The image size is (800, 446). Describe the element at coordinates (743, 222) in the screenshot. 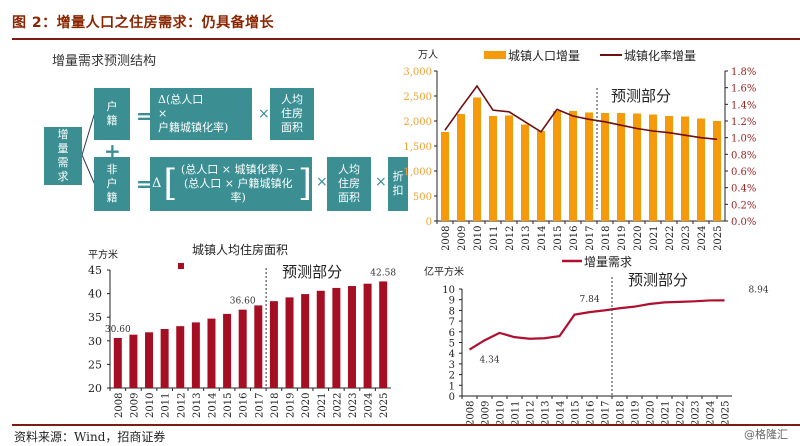

I see `y-tick-label-right: 0.0%` at that location.